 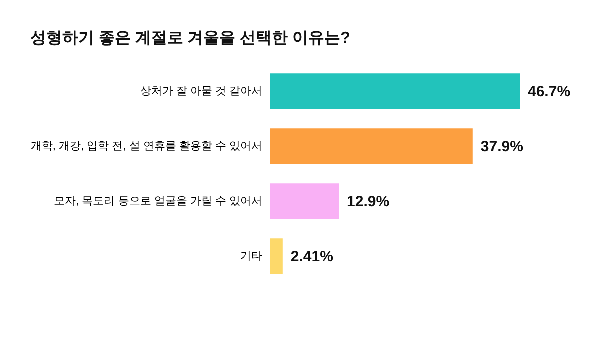 What do you see at coordinates (201, 92) in the screenshot?
I see `y-tick-label: 상처가 잘 아물 것 같아서` at bounding box center [201, 92].